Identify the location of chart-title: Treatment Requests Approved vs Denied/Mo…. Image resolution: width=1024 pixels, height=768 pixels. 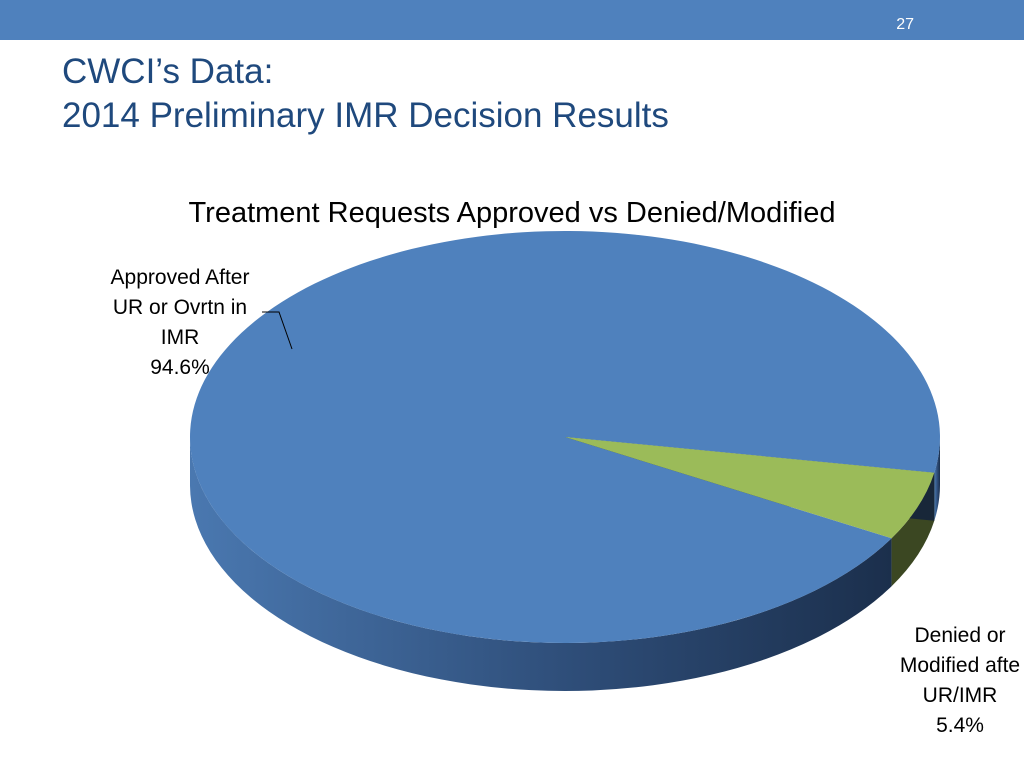
(512, 213).